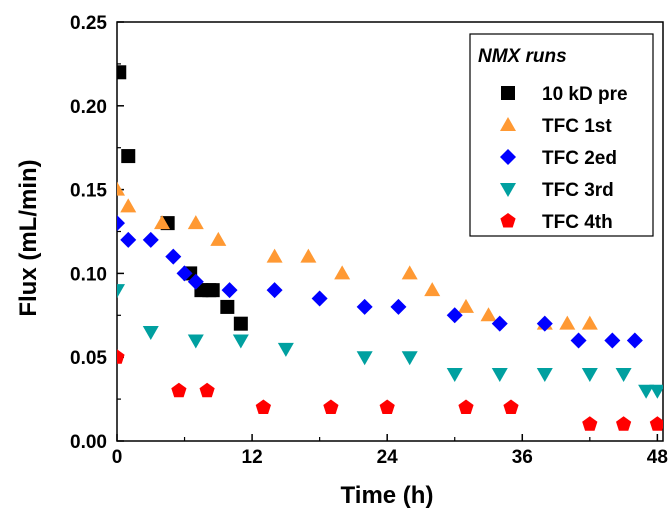  What do you see at coordinates (28, 237) in the screenshot?
I see `y-axis-title: Flux (mL/min)` at bounding box center [28, 237].